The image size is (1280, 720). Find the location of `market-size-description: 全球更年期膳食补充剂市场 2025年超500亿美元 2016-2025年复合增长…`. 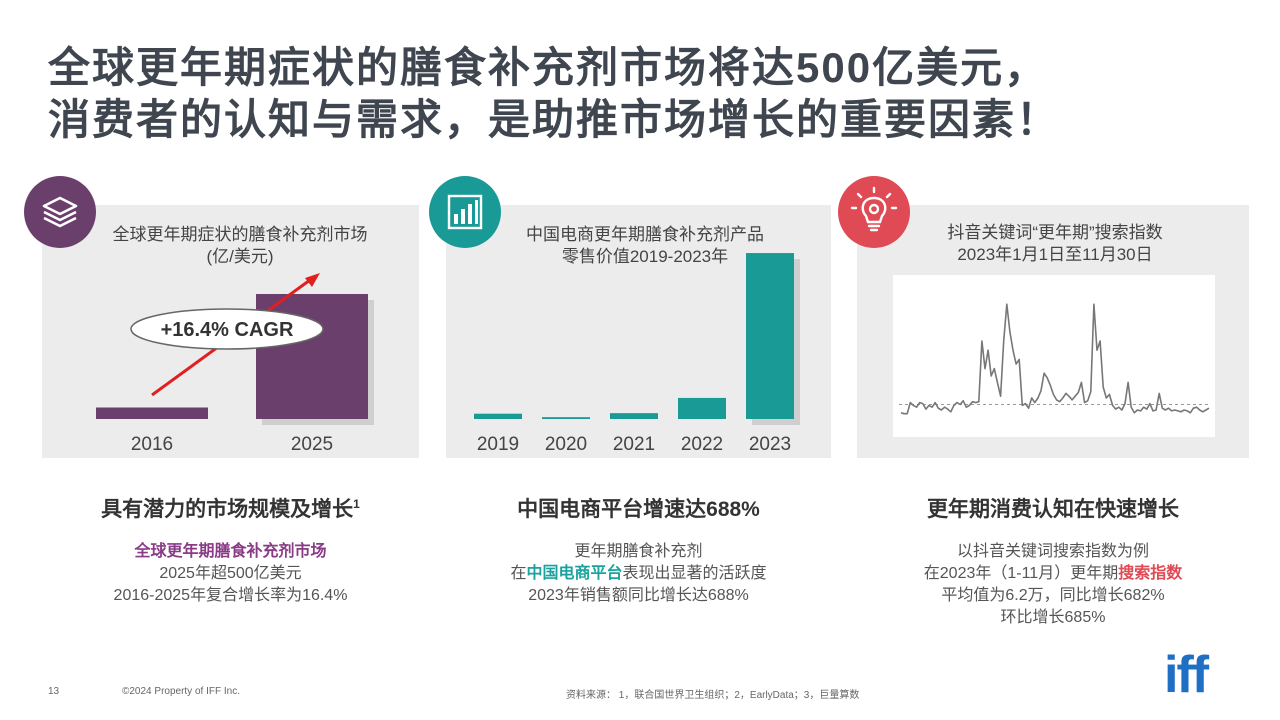

market-size-description: 全球更年期膳食补充剂市场 2025年超500亿美元 2016-2025年复合增长… is located at coordinates (230, 573).